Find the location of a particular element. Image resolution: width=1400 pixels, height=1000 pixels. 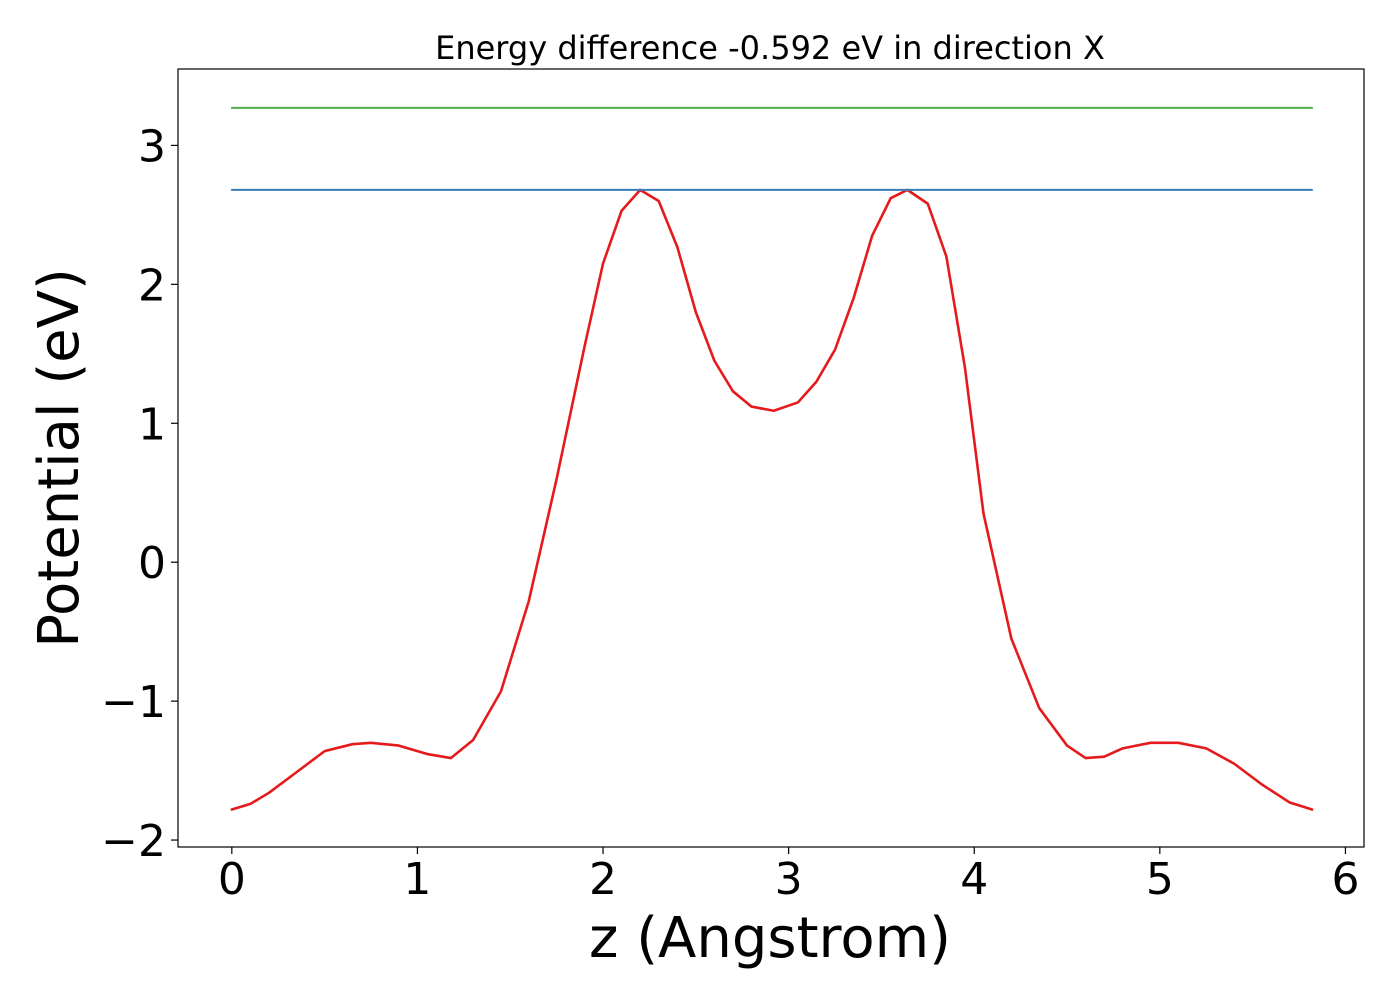

y-tick-label: 2 is located at coordinates (152, 285).